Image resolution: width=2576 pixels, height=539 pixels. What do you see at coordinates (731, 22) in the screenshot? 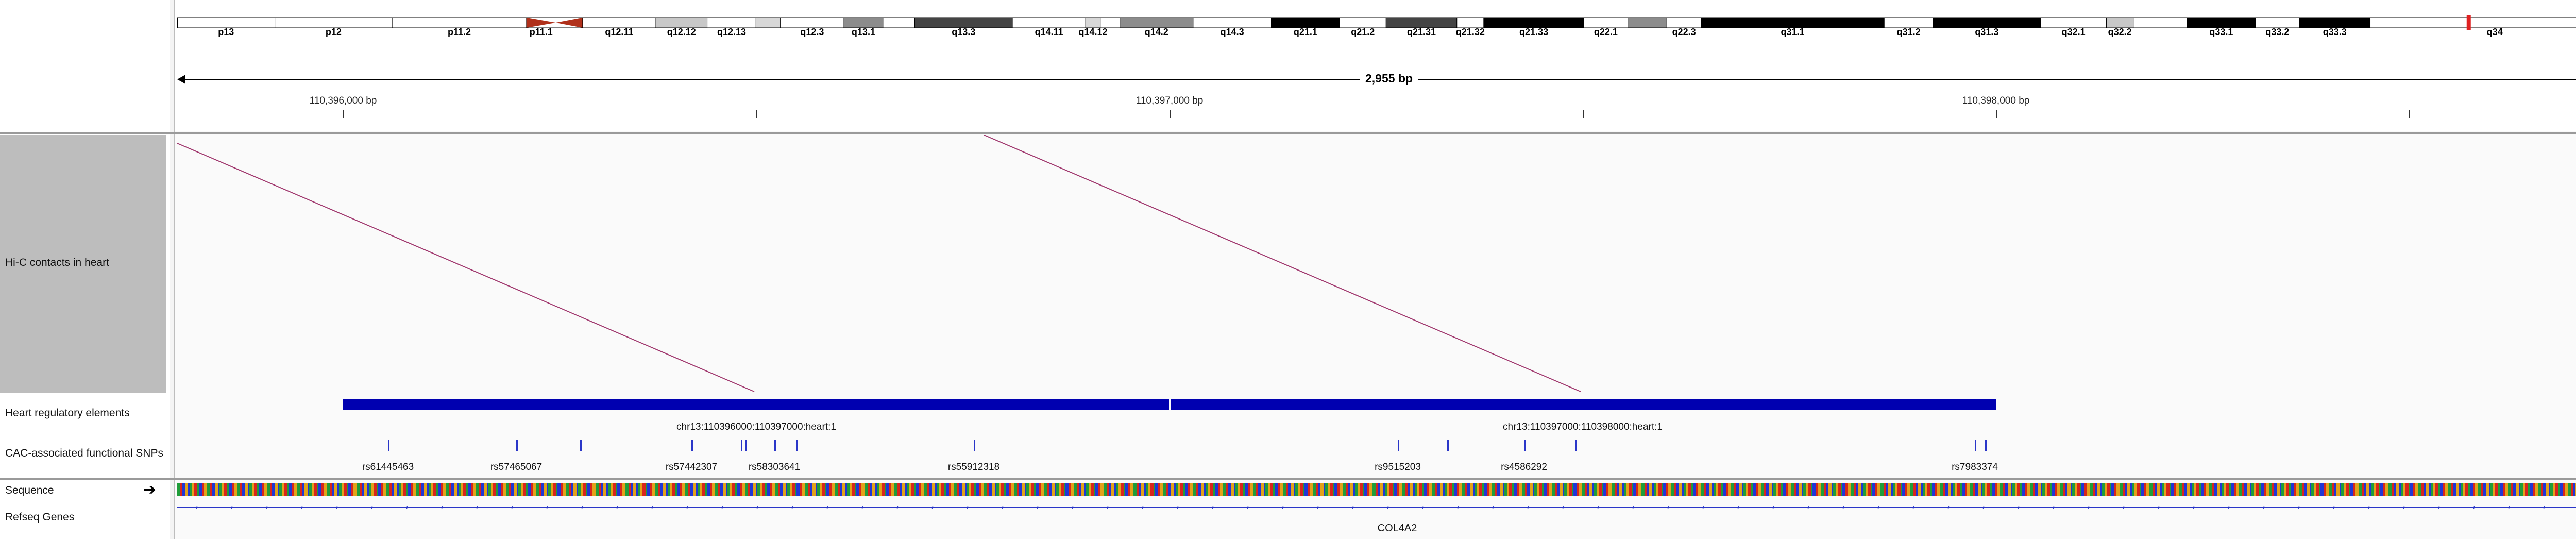
I see `ideogram-band-q12.13` at bounding box center [731, 22].